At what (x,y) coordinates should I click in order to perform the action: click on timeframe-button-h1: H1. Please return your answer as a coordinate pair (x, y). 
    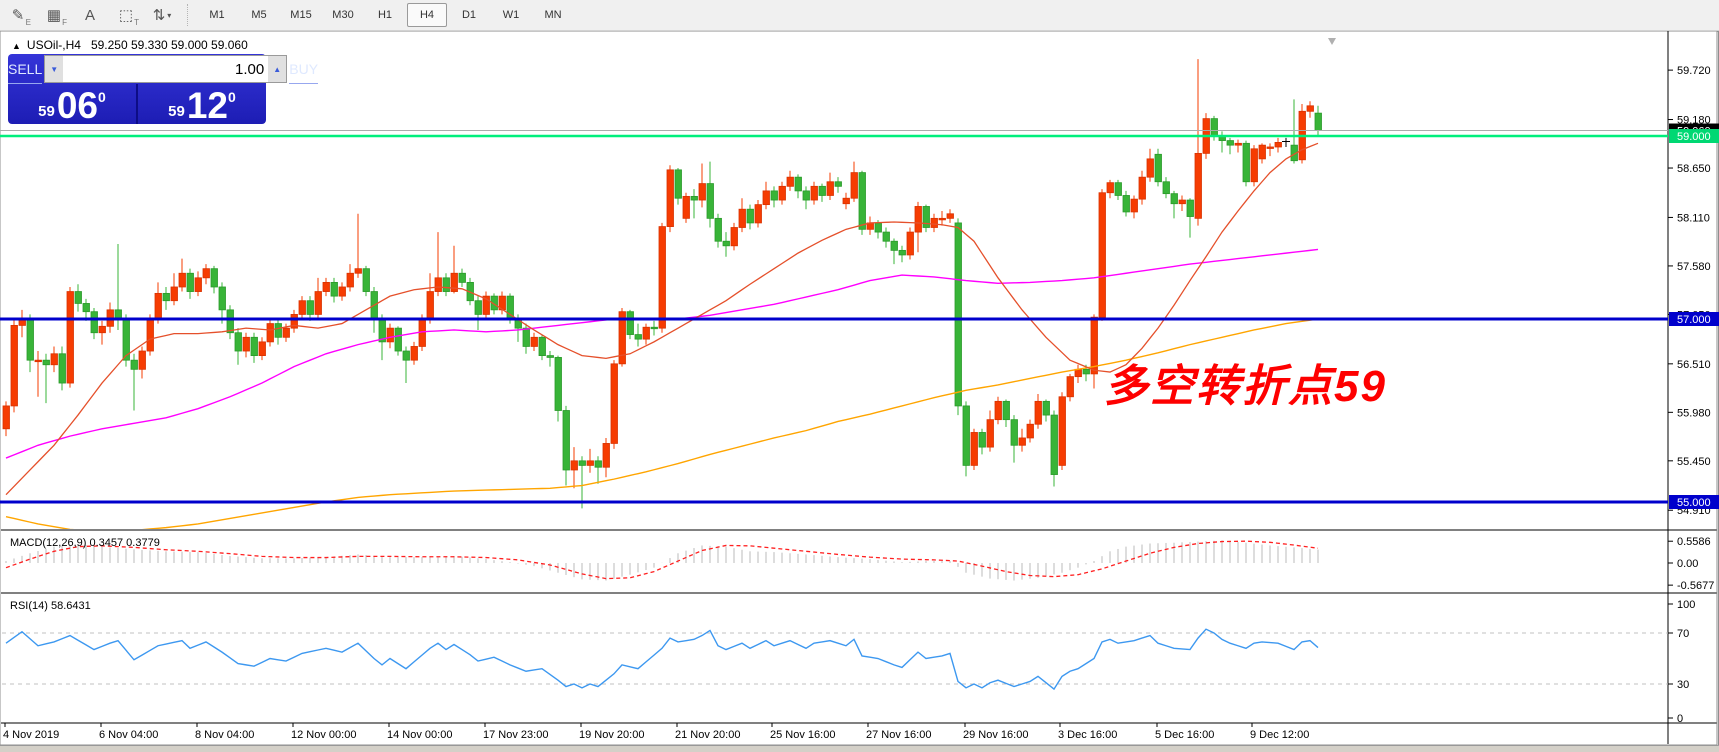
    Looking at the image, I should click on (385, 15).